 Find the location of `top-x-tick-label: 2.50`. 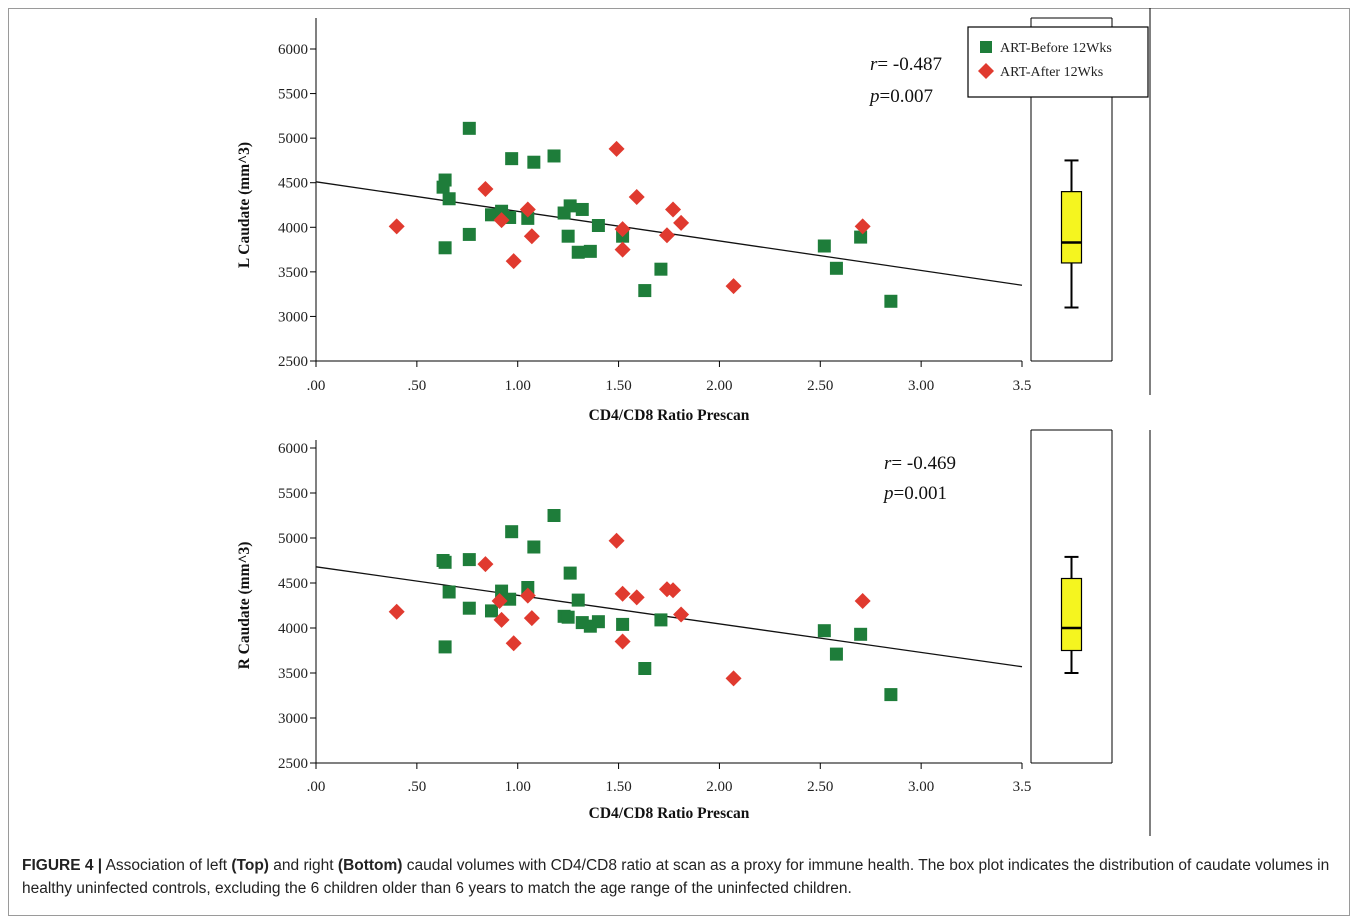

top-x-tick-label: 2.50 is located at coordinates (820, 386).